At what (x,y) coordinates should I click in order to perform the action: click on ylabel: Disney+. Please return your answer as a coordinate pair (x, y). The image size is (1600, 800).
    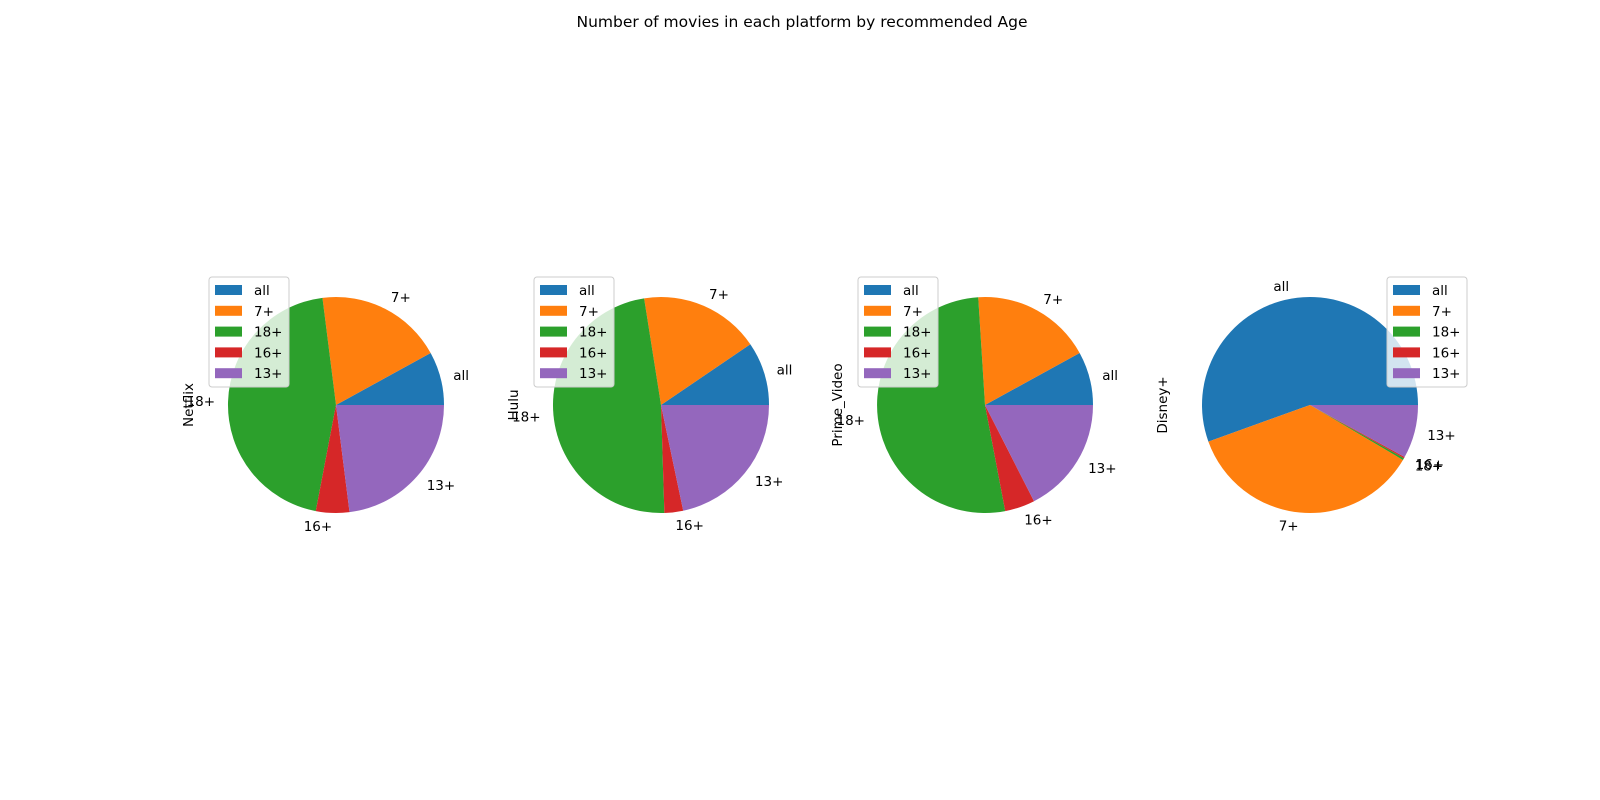
    Looking at the image, I should click on (1163, 404).